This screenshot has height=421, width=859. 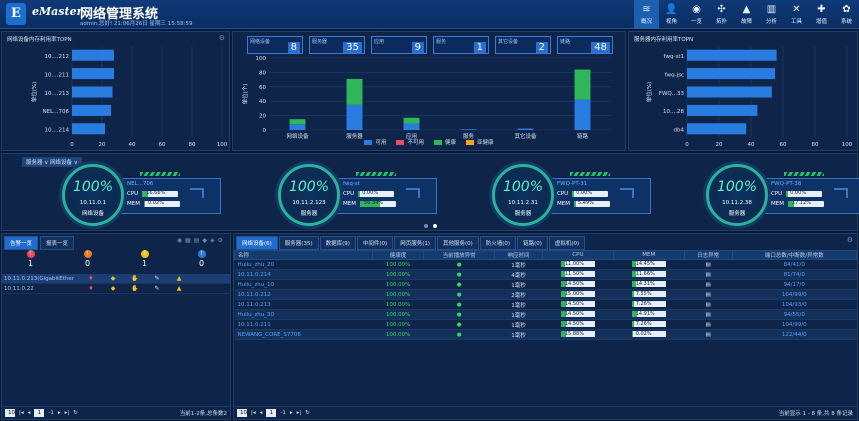 I want to click on nav-item-0: ≋ 概况, so click(x=646, y=14).